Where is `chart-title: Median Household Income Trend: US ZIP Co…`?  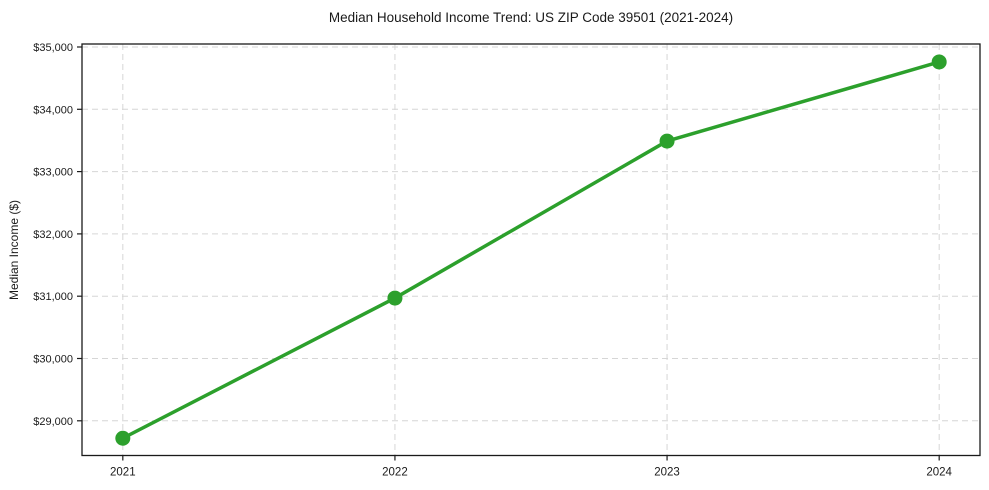
chart-title: Median Household Income Trend: US ZIP Co… is located at coordinates (531, 17).